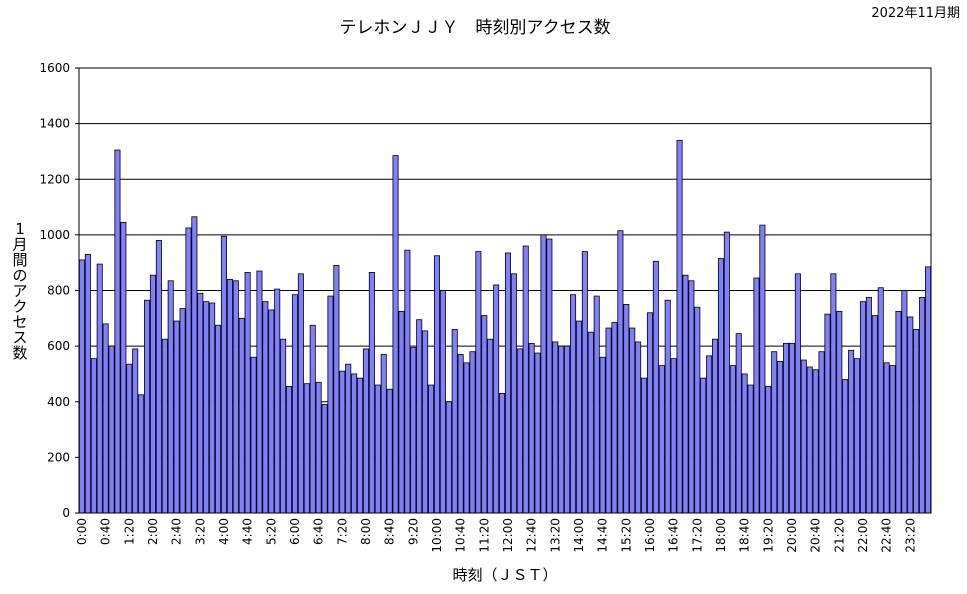  Describe the element at coordinates (271, 531) in the screenshot. I see `x-tick-label: 5:20` at that location.